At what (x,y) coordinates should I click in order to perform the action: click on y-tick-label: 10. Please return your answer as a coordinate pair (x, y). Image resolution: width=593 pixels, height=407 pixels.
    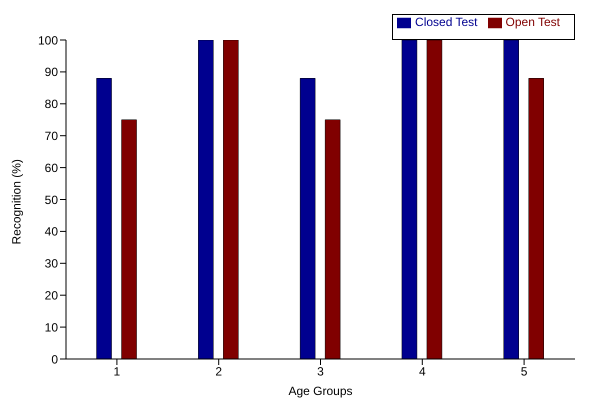
    Looking at the image, I should click on (51, 327).